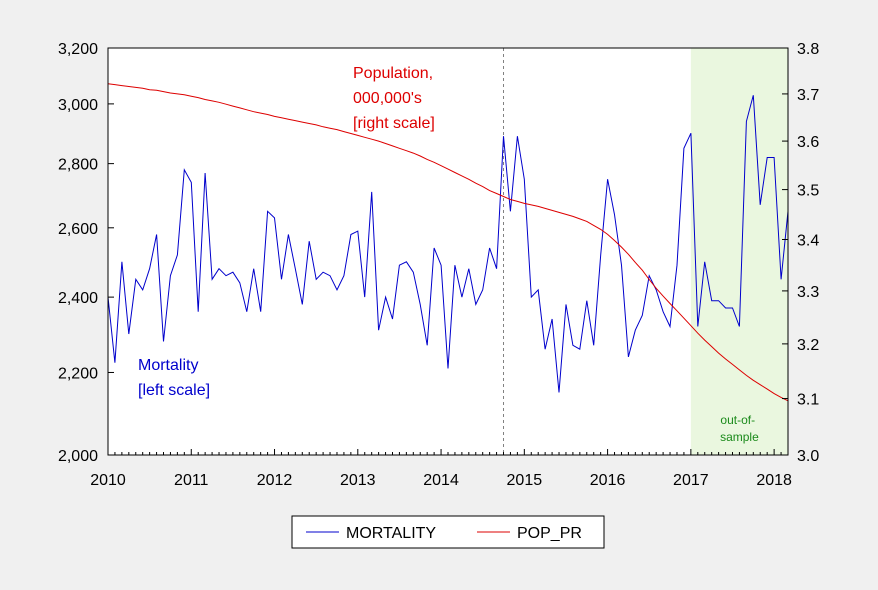 This screenshot has height=590, width=878. I want to click on out-of-sample-label: out-of- sample, so click(739, 428).